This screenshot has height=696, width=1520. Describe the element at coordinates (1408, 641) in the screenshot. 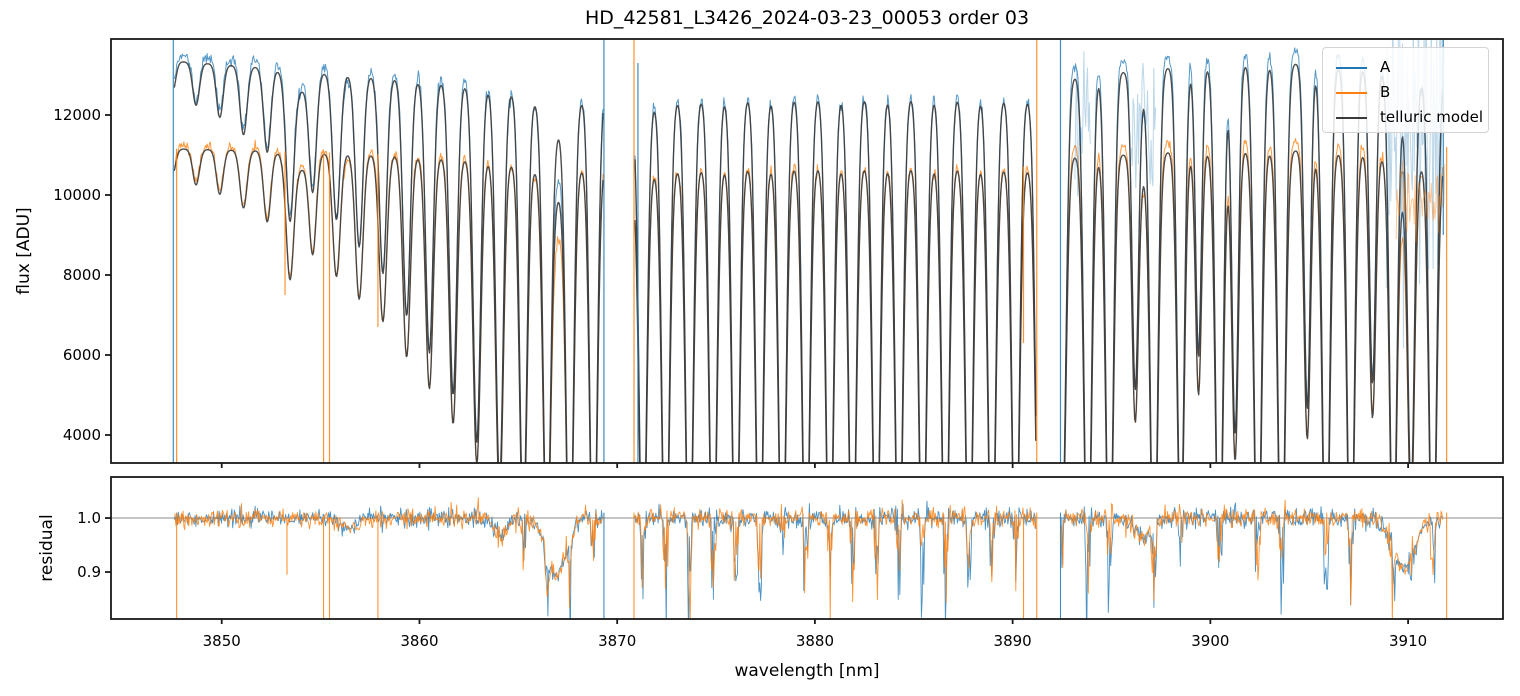

I see `x-tick-label: 3910` at that location.